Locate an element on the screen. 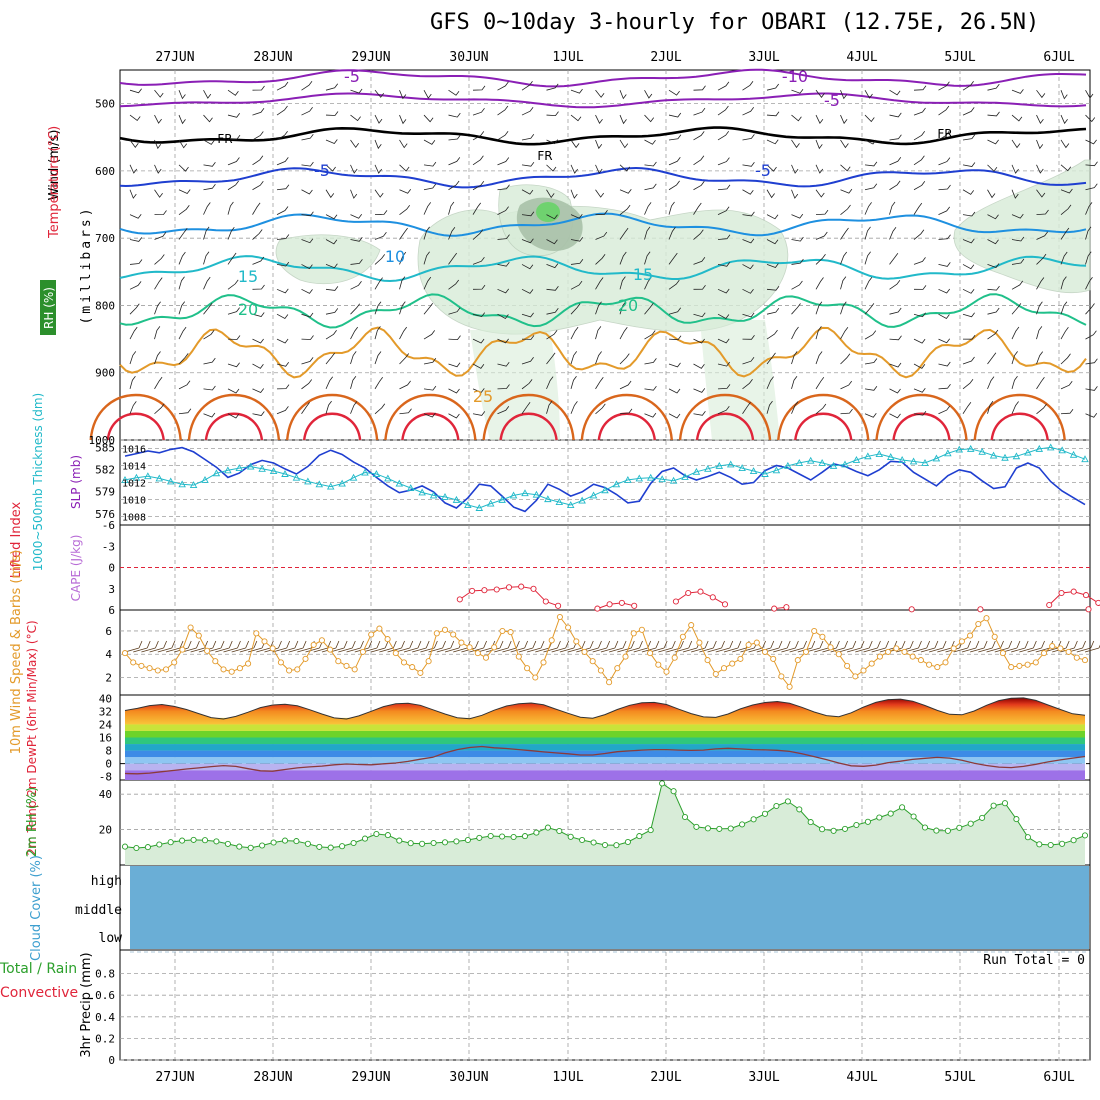 This screenshot has height=1100, width=1100. isotherm-label: FR is located at coordinates (544, 156).